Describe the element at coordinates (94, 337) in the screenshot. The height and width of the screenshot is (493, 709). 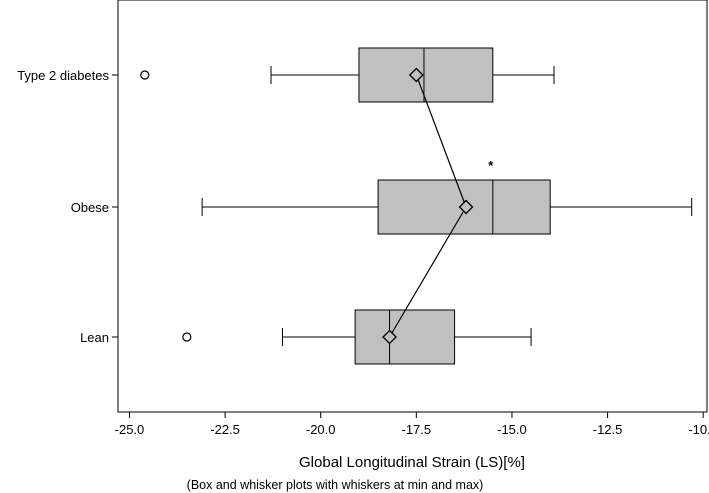
I see `y-category-label: Lean` at that location.